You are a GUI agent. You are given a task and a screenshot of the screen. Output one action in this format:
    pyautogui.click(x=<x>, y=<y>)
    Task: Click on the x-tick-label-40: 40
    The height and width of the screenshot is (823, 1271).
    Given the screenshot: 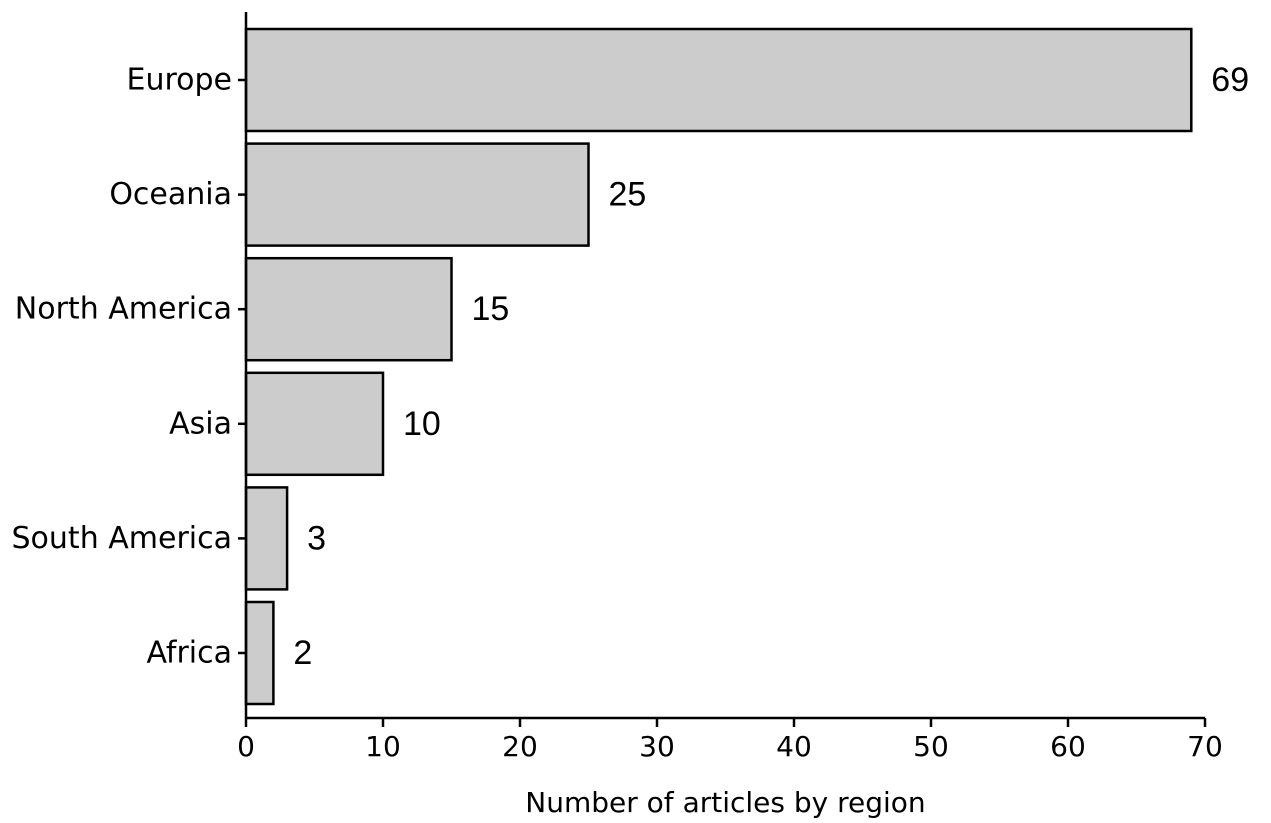 What is the action you would take?
    pyautogui.click(x=794, y=746)
    